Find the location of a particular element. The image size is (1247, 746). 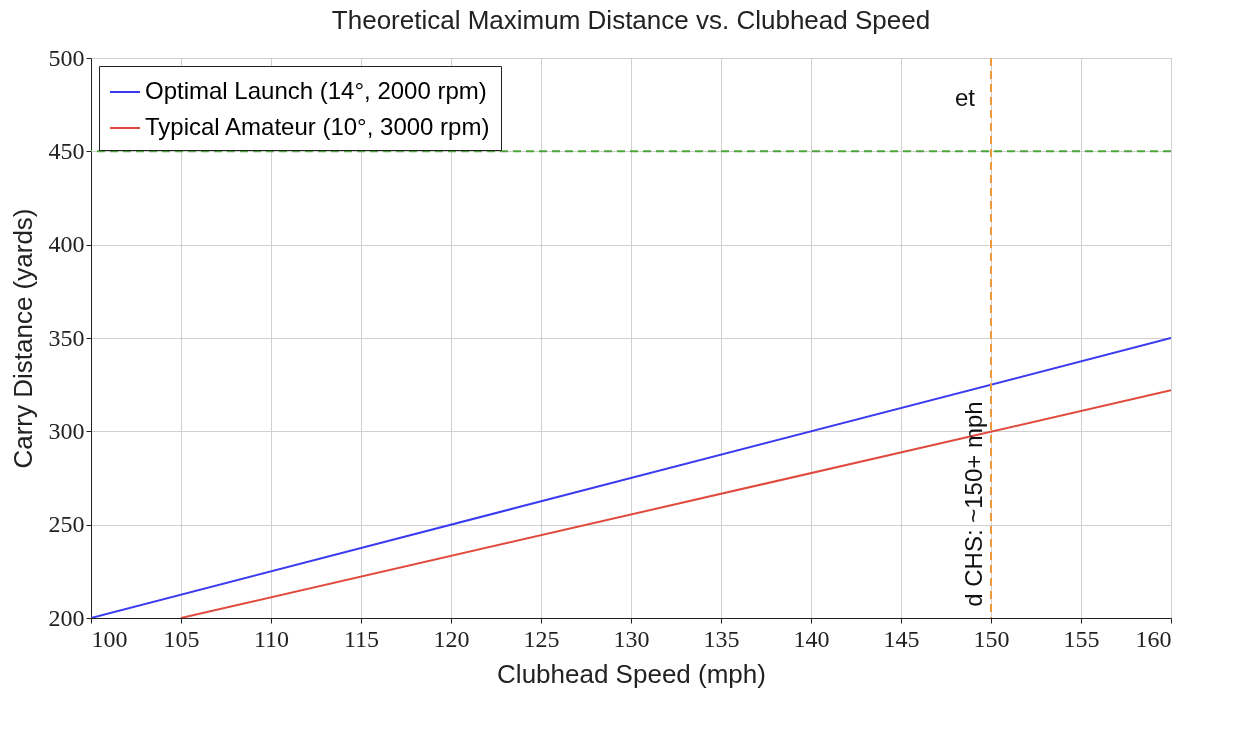

y-tick-label: 250 is located at coordinates (66, 524).